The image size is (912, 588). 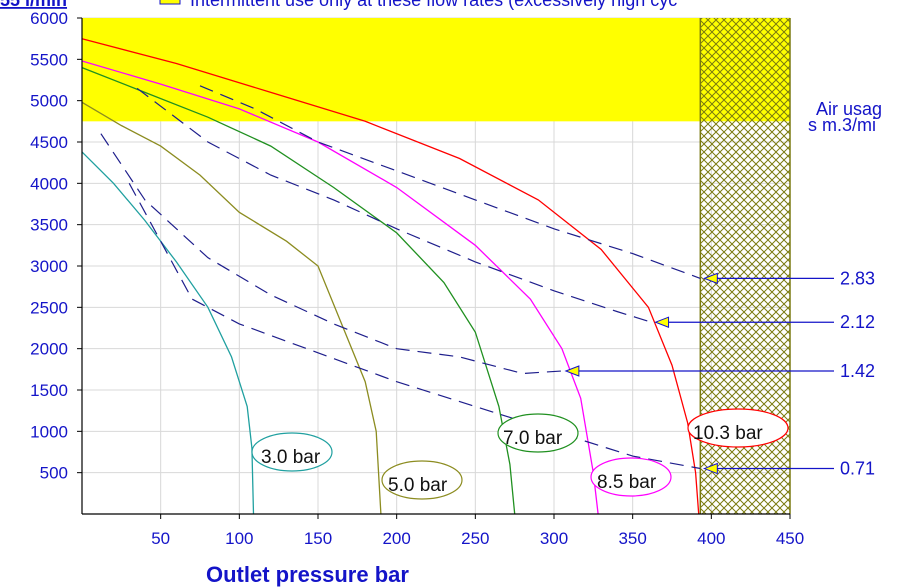 What do you see at coordinates (857, 322) in the screenshot?
I see `air-usage-label: 2.12` at bounding box center [857, 322].